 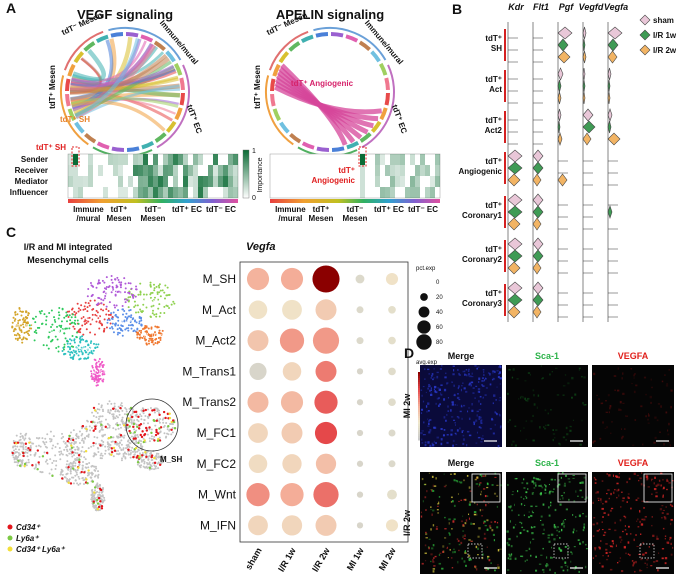 What do you see at coordinates (461, 523) in the screenshot?
I see `micrograph` at bounding box center [461, 523].